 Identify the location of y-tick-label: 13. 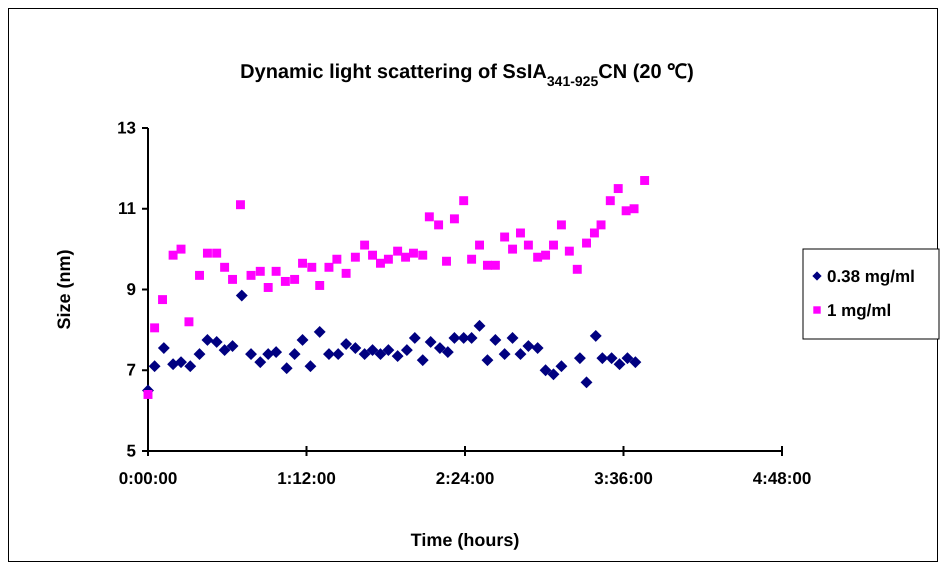
(126, 128).